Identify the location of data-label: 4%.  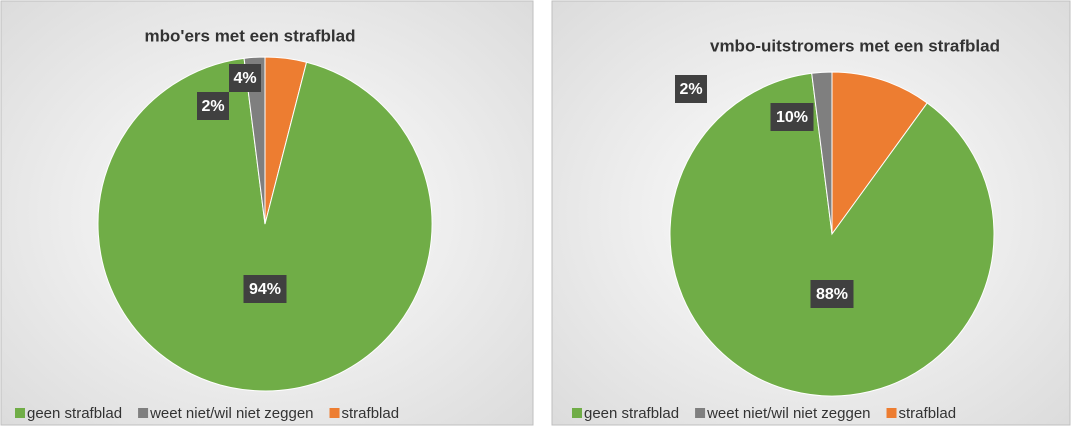
(244, 78).